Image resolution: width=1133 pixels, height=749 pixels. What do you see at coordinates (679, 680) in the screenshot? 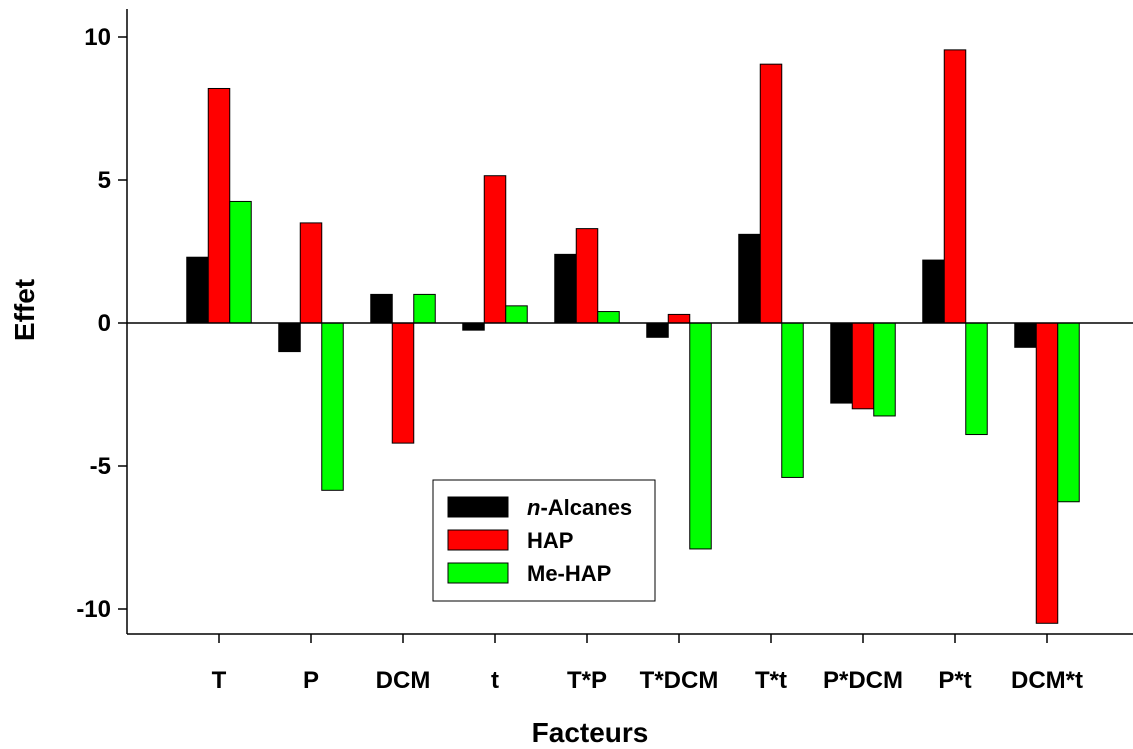
I see `x-tick-label: T*DCM` at bounding box center [679, 680].